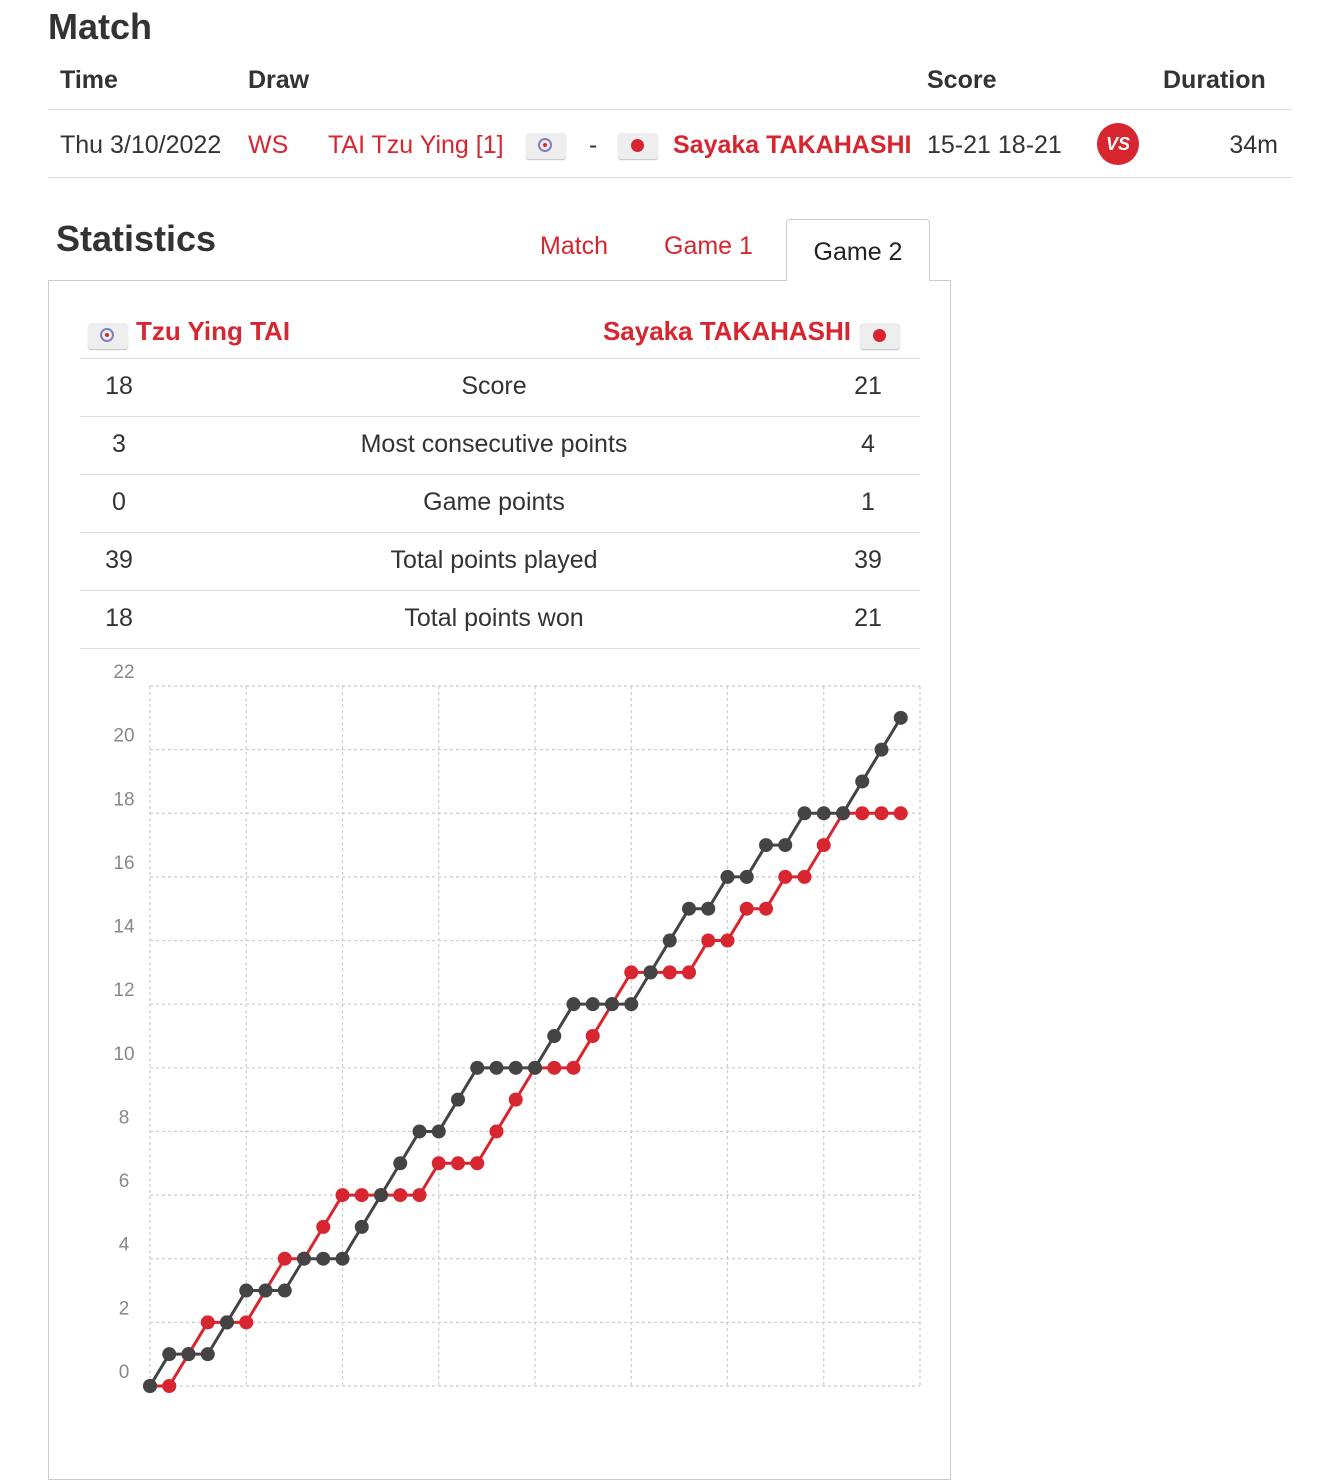 This screenshot has width=1318, height=1480. I want to click on y-tick-label: 4, so click(124, 1245).